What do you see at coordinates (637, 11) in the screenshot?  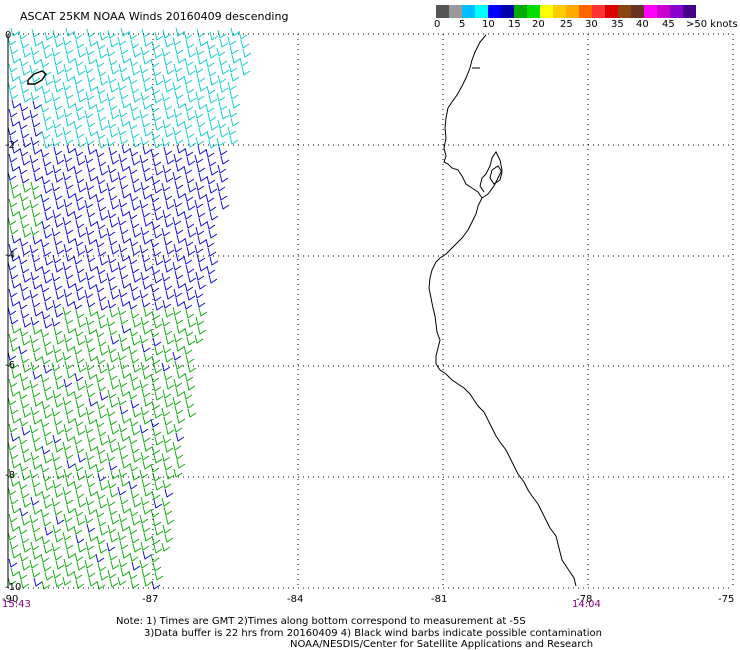 I see `scale-swatch` at bounding box center [637, 11].